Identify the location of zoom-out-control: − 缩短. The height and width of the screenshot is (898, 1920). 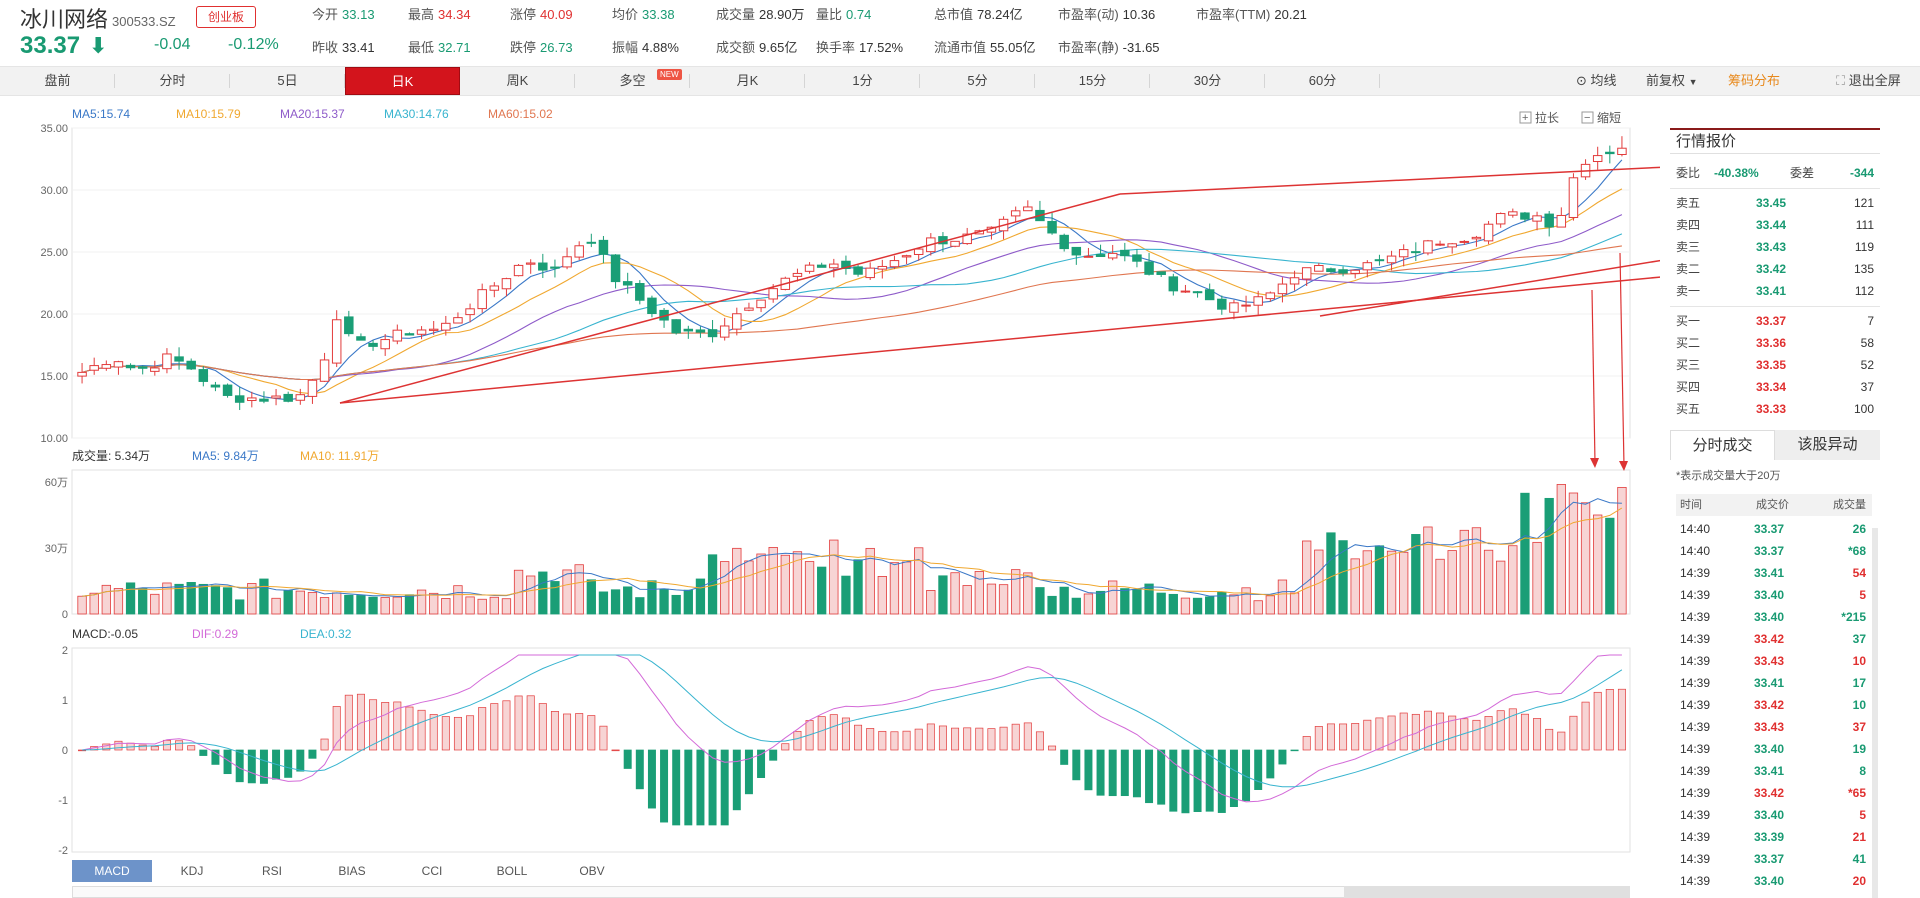
(1601, 117).